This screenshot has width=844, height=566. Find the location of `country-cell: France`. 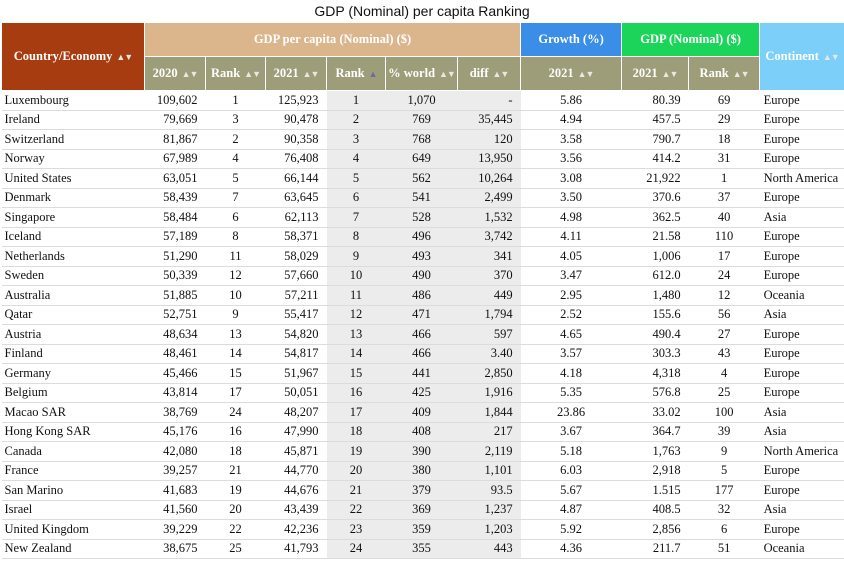

country-cell: France is located at coordinates (73, 471).